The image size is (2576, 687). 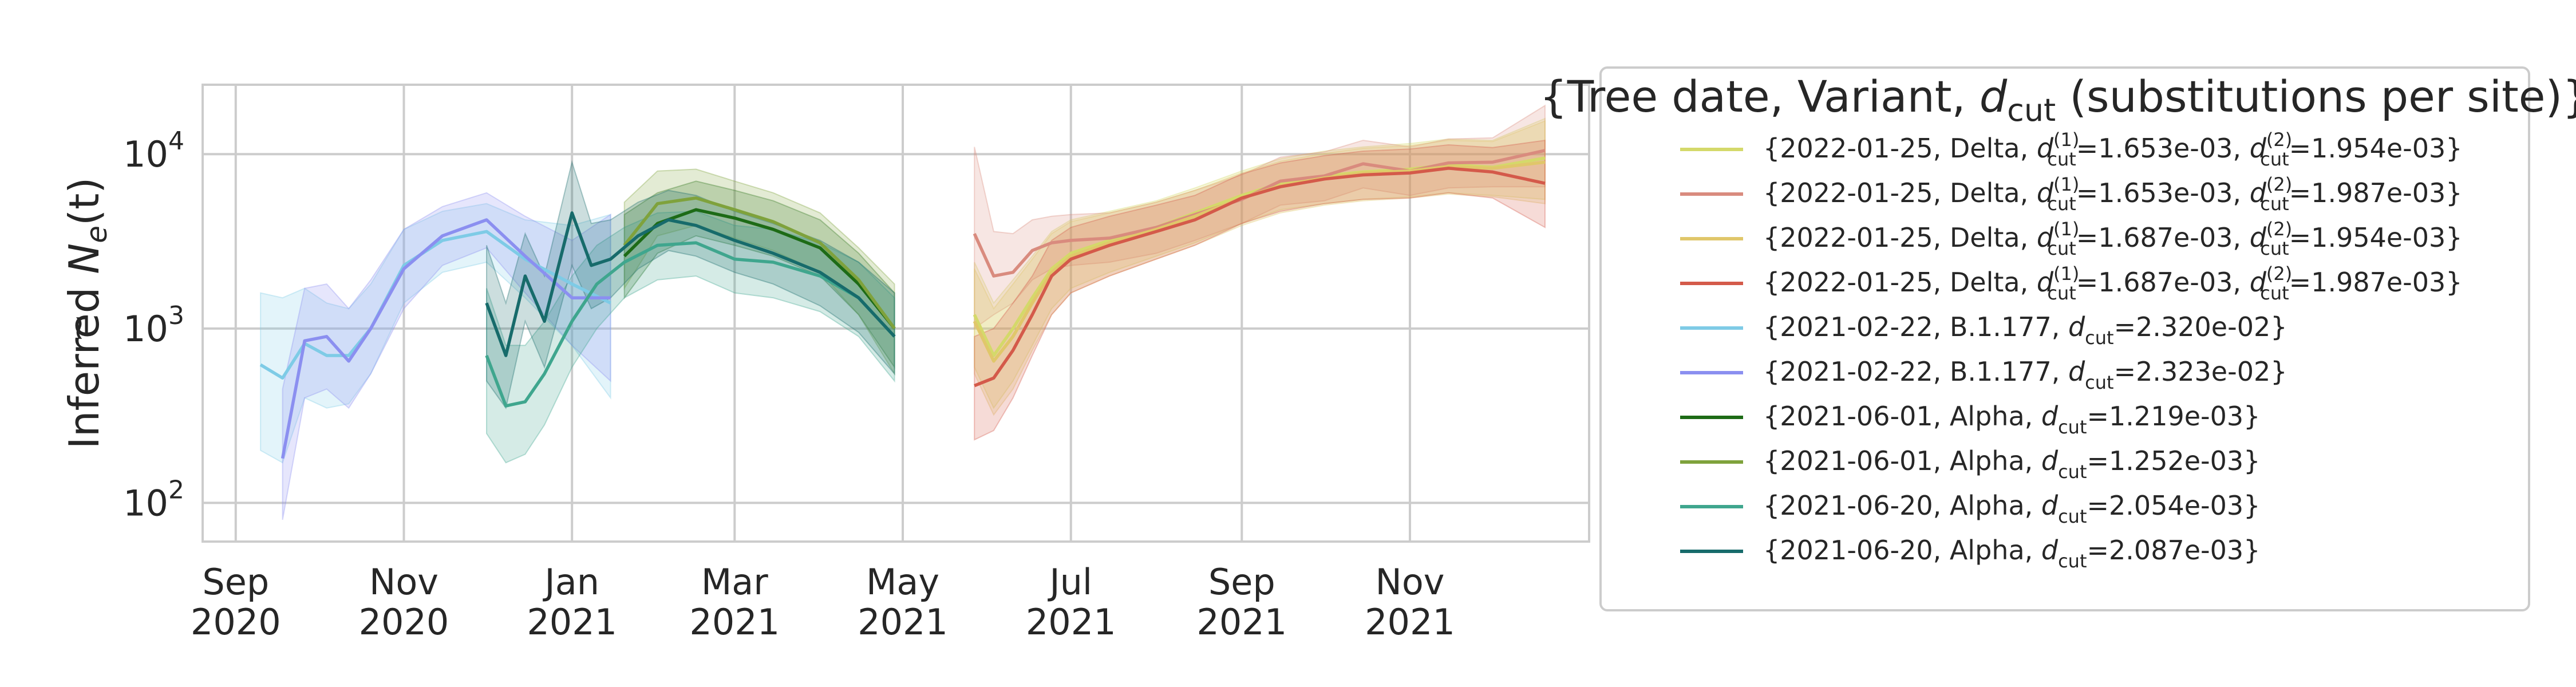 What do you see at coordinates (902, 582) in the screenshot?
I see `x-tick-month: May` at bounding box center [902, 582].